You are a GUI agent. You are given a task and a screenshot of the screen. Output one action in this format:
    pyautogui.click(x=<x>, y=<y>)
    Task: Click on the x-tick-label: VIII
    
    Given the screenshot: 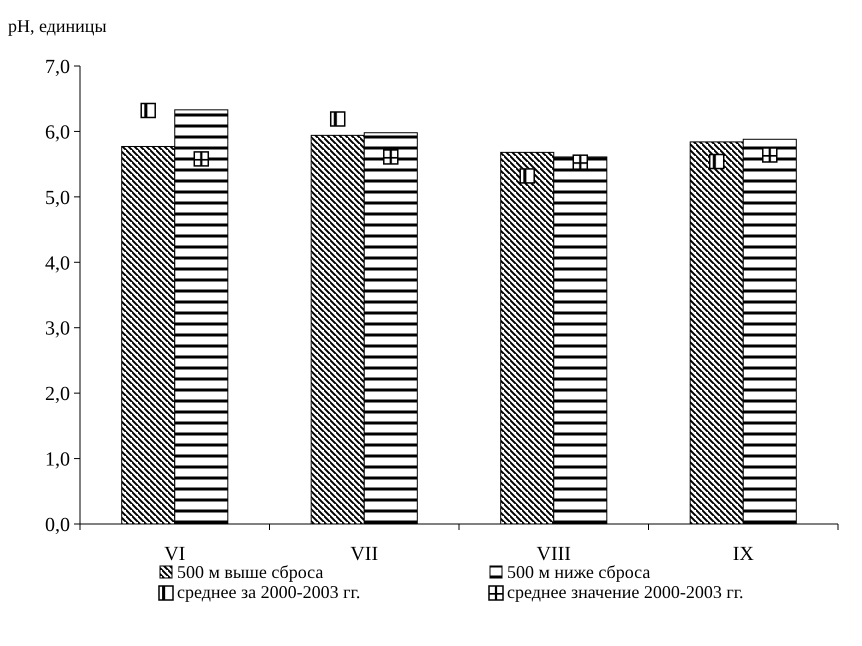 What is the action you would take?
    pyautogui.click(x=553, y=554)
    